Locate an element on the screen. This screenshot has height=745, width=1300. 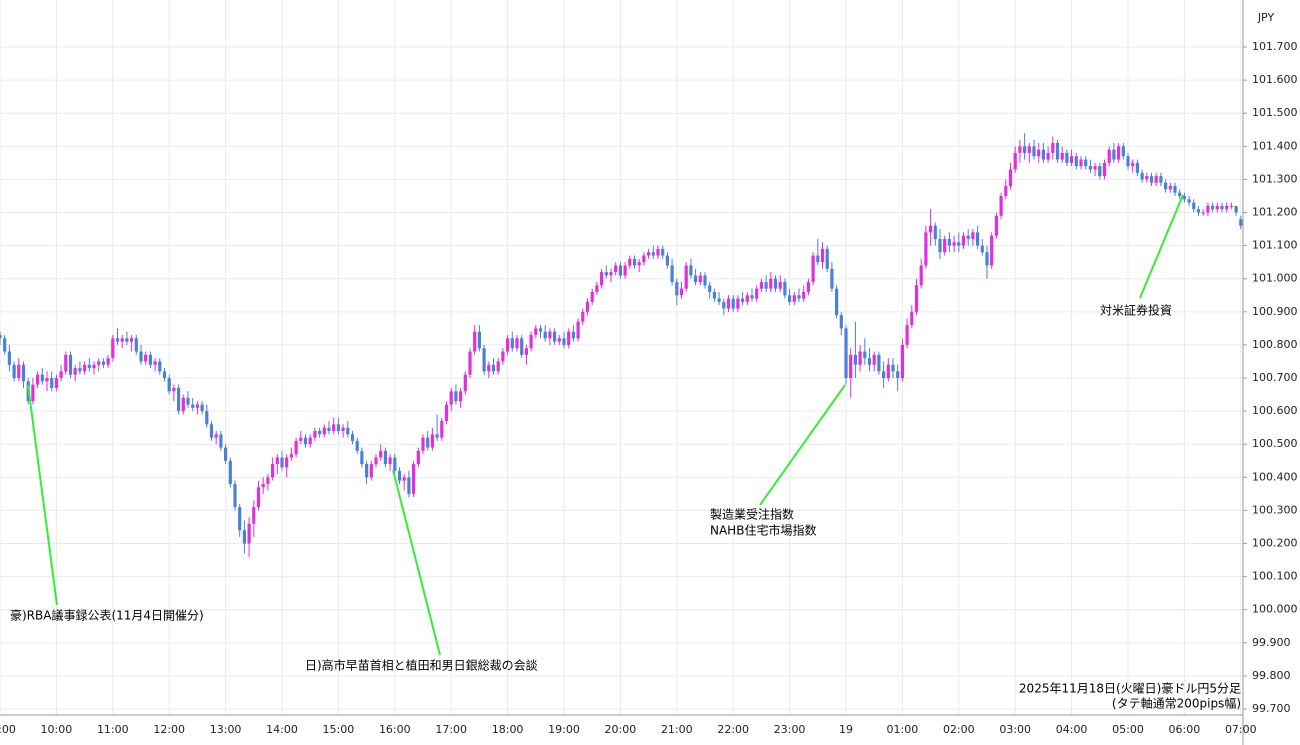
y-tick-label: 101.100 is located at coordinates (1275, 245).